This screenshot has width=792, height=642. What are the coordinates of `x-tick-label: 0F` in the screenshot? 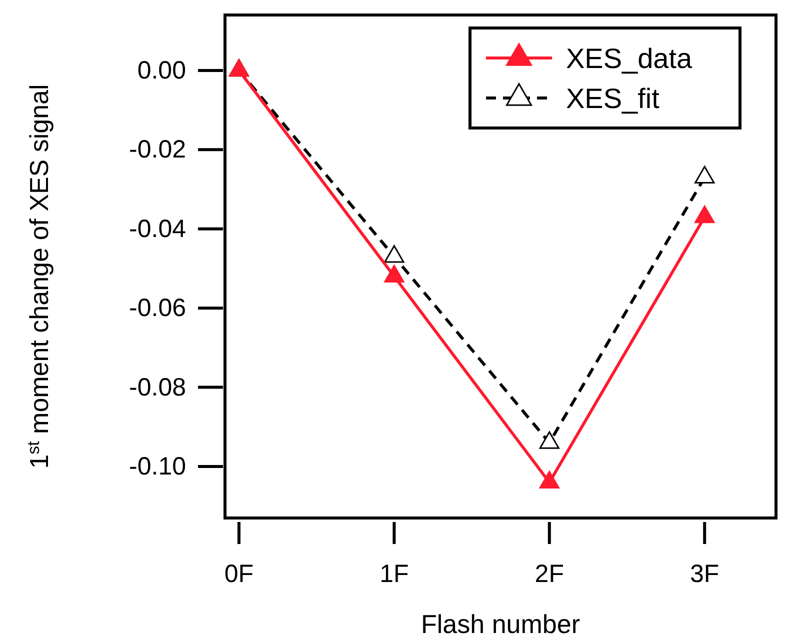 It's located at (239, 574).